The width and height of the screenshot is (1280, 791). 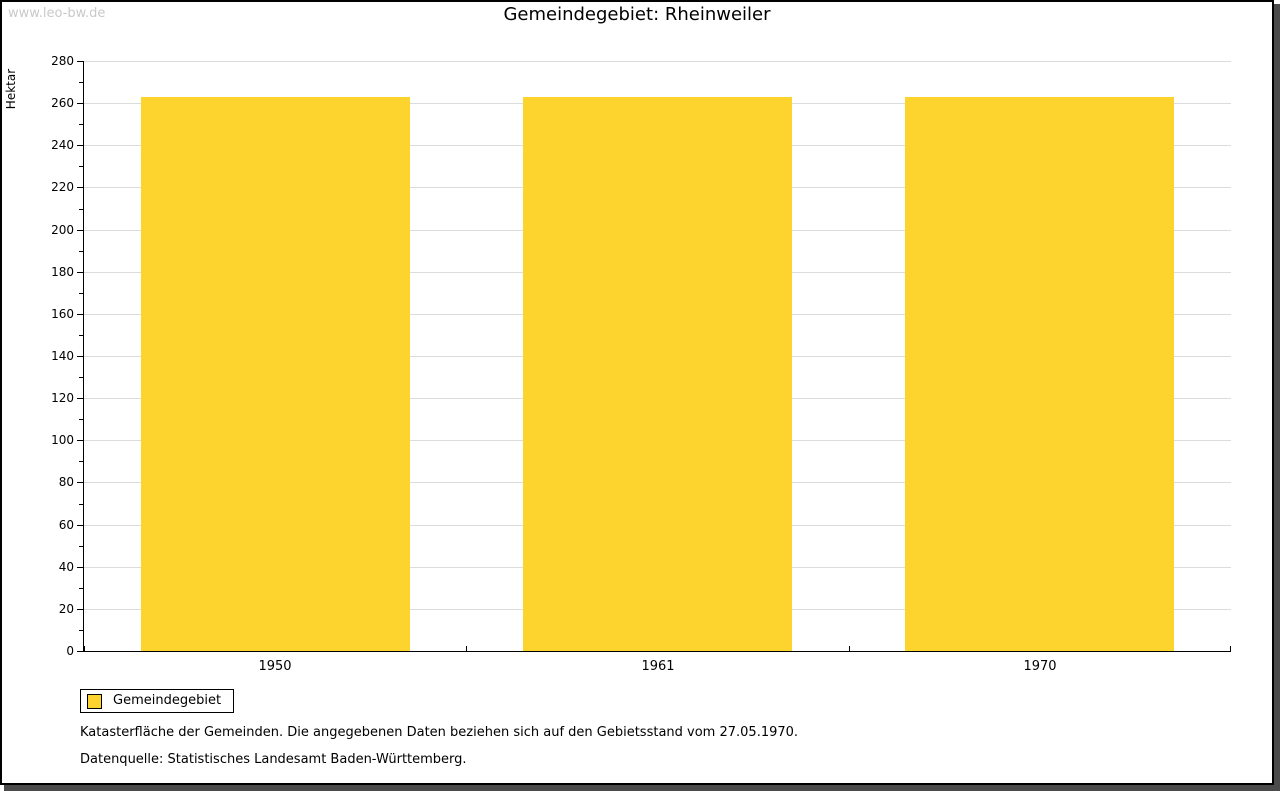 What do you see at coordinates (657, 61) in the screenshot?
I see `y-gridline` at bounding box center [657, 61].